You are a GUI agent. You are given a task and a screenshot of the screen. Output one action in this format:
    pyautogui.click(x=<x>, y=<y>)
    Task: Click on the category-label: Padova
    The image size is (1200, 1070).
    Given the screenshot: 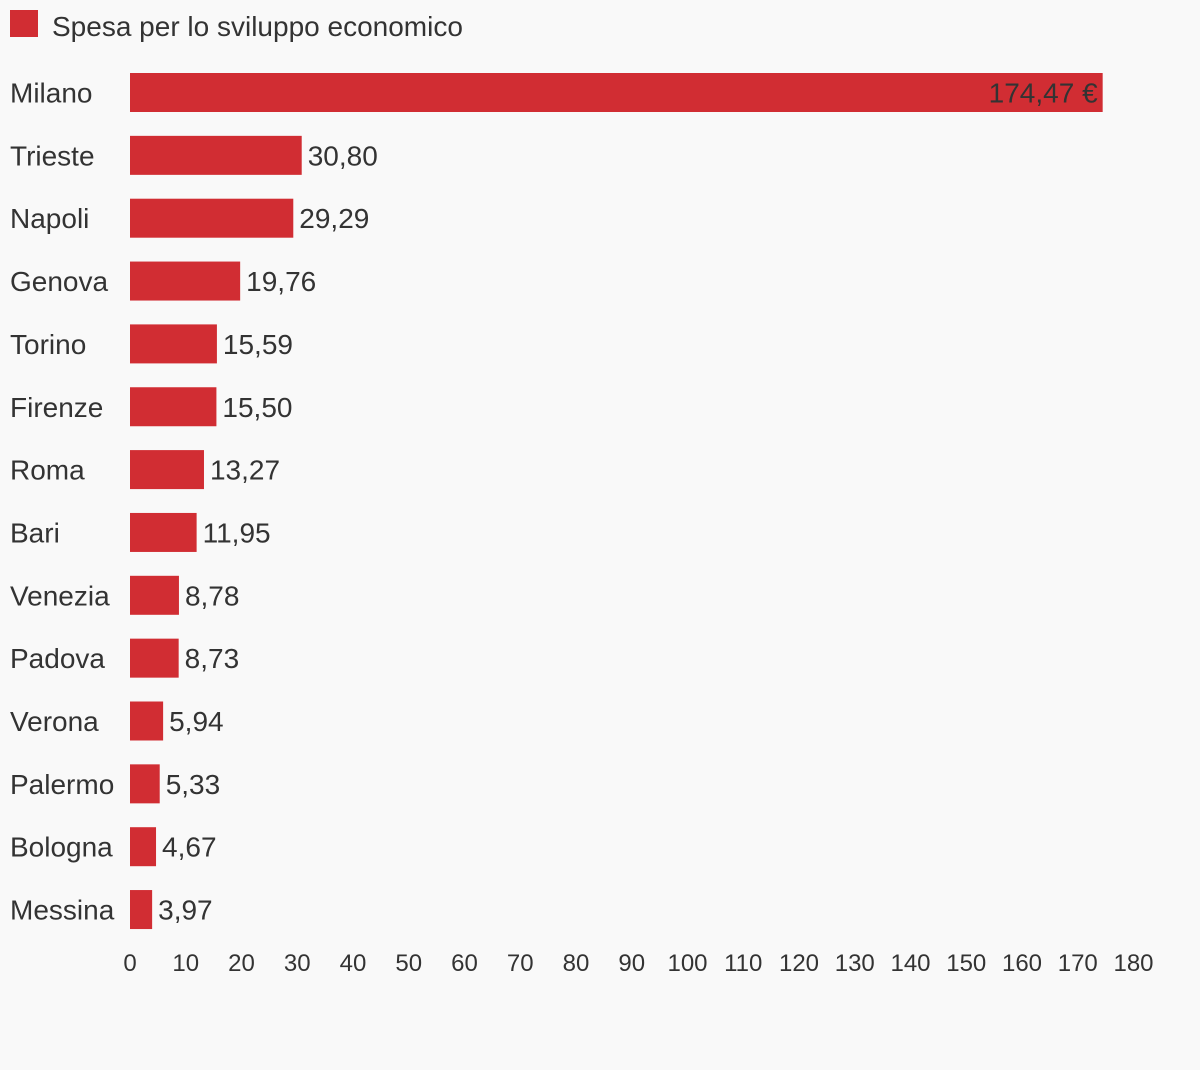 What is the action you would take?
    pyautogui.click(x=57, y=658)
    